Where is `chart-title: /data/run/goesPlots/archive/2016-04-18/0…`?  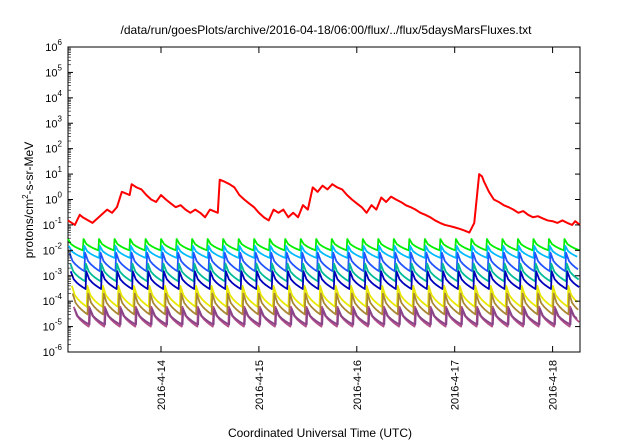
chart-title: /data/run/goesPlots/archive/2016-04-18/0… is located at coordinates (327, 30).